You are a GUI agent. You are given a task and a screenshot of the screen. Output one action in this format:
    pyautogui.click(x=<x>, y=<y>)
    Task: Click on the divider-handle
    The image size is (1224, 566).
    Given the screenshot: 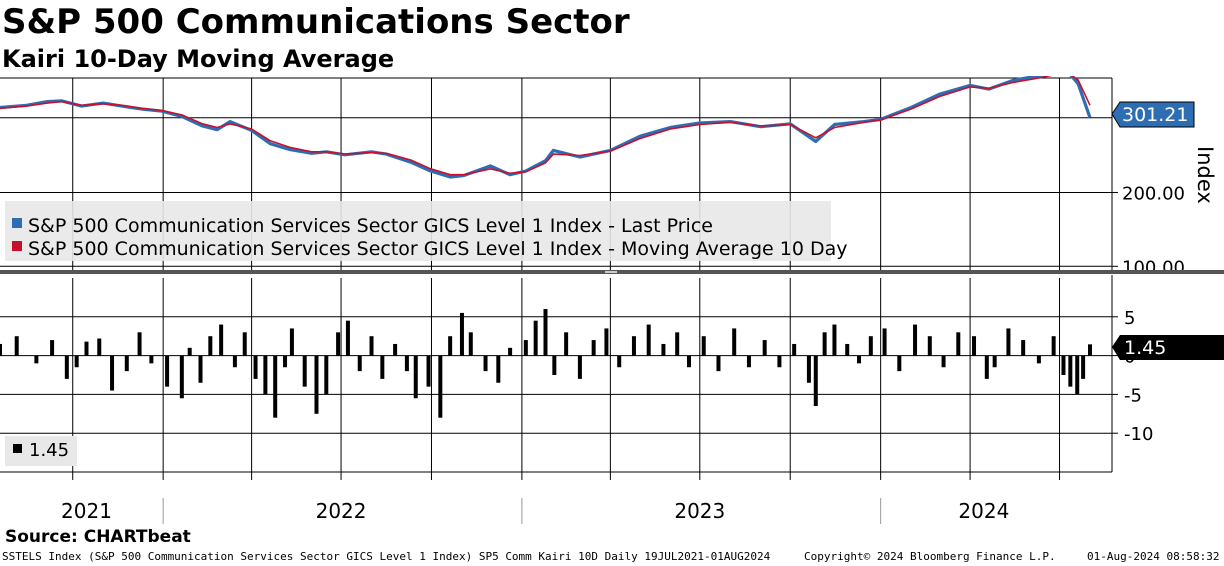 What is the action you would take?
    pyautogui.click(x=611, y=272)
    